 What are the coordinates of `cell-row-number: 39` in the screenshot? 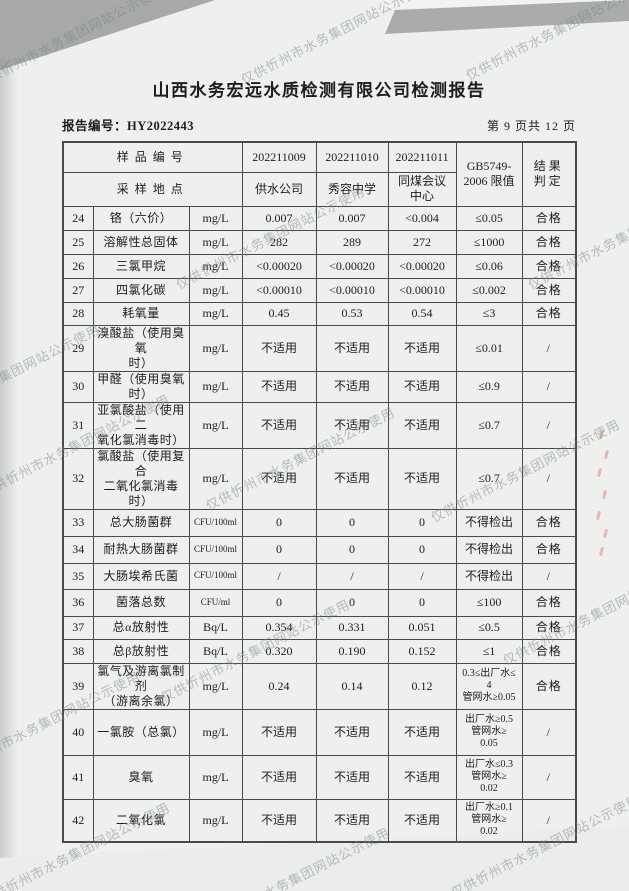 It's located at (78, 686).